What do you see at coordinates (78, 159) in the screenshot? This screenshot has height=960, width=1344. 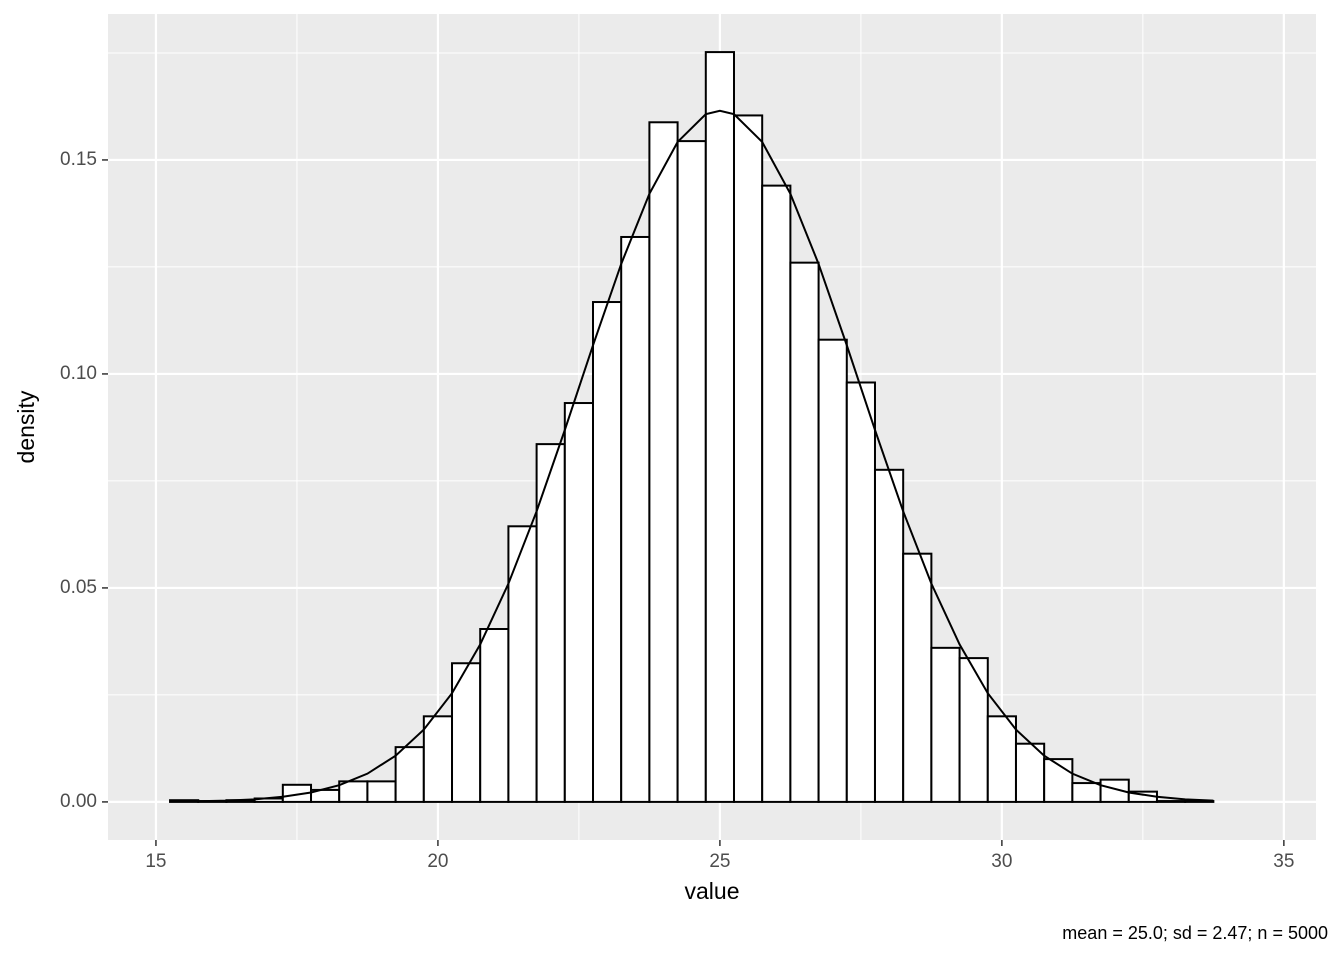 I see `y-tick-label: 0.15` at bounding box center [78, 159].